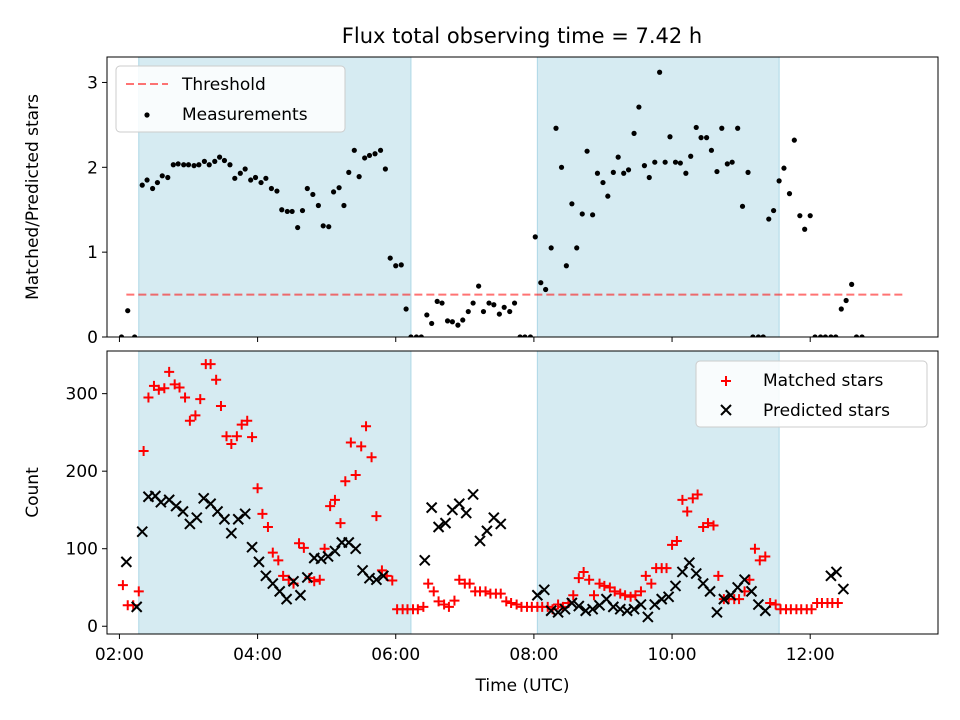 This screenshot has width=960, height=720. Describe the element at coordinates (119, 655) in the screenshot. I see `x-tick-label: 02:00` at that location.